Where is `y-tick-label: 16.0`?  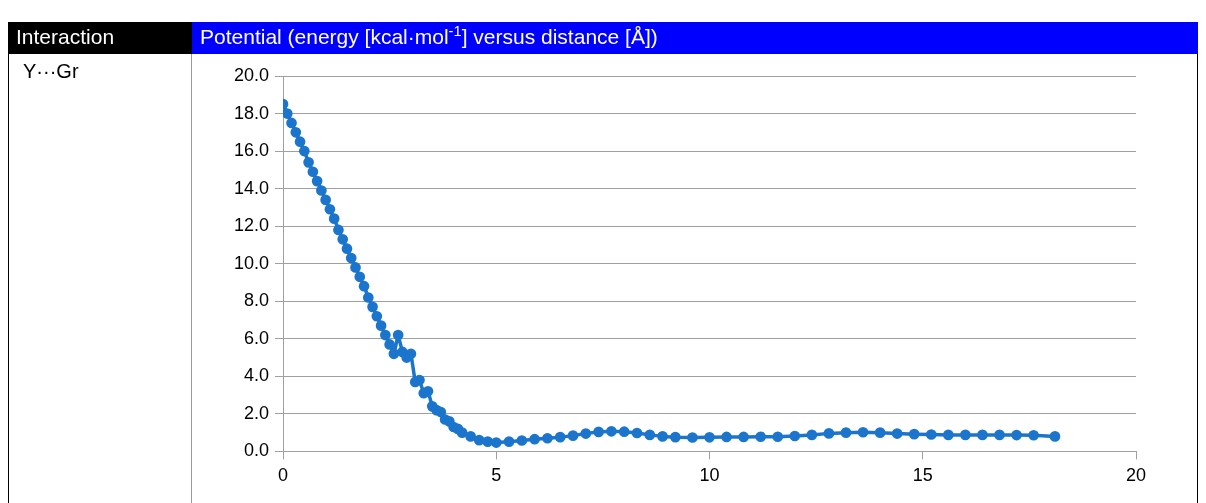 y-tick-label: 16.0 is located at coordinates (251, 150).